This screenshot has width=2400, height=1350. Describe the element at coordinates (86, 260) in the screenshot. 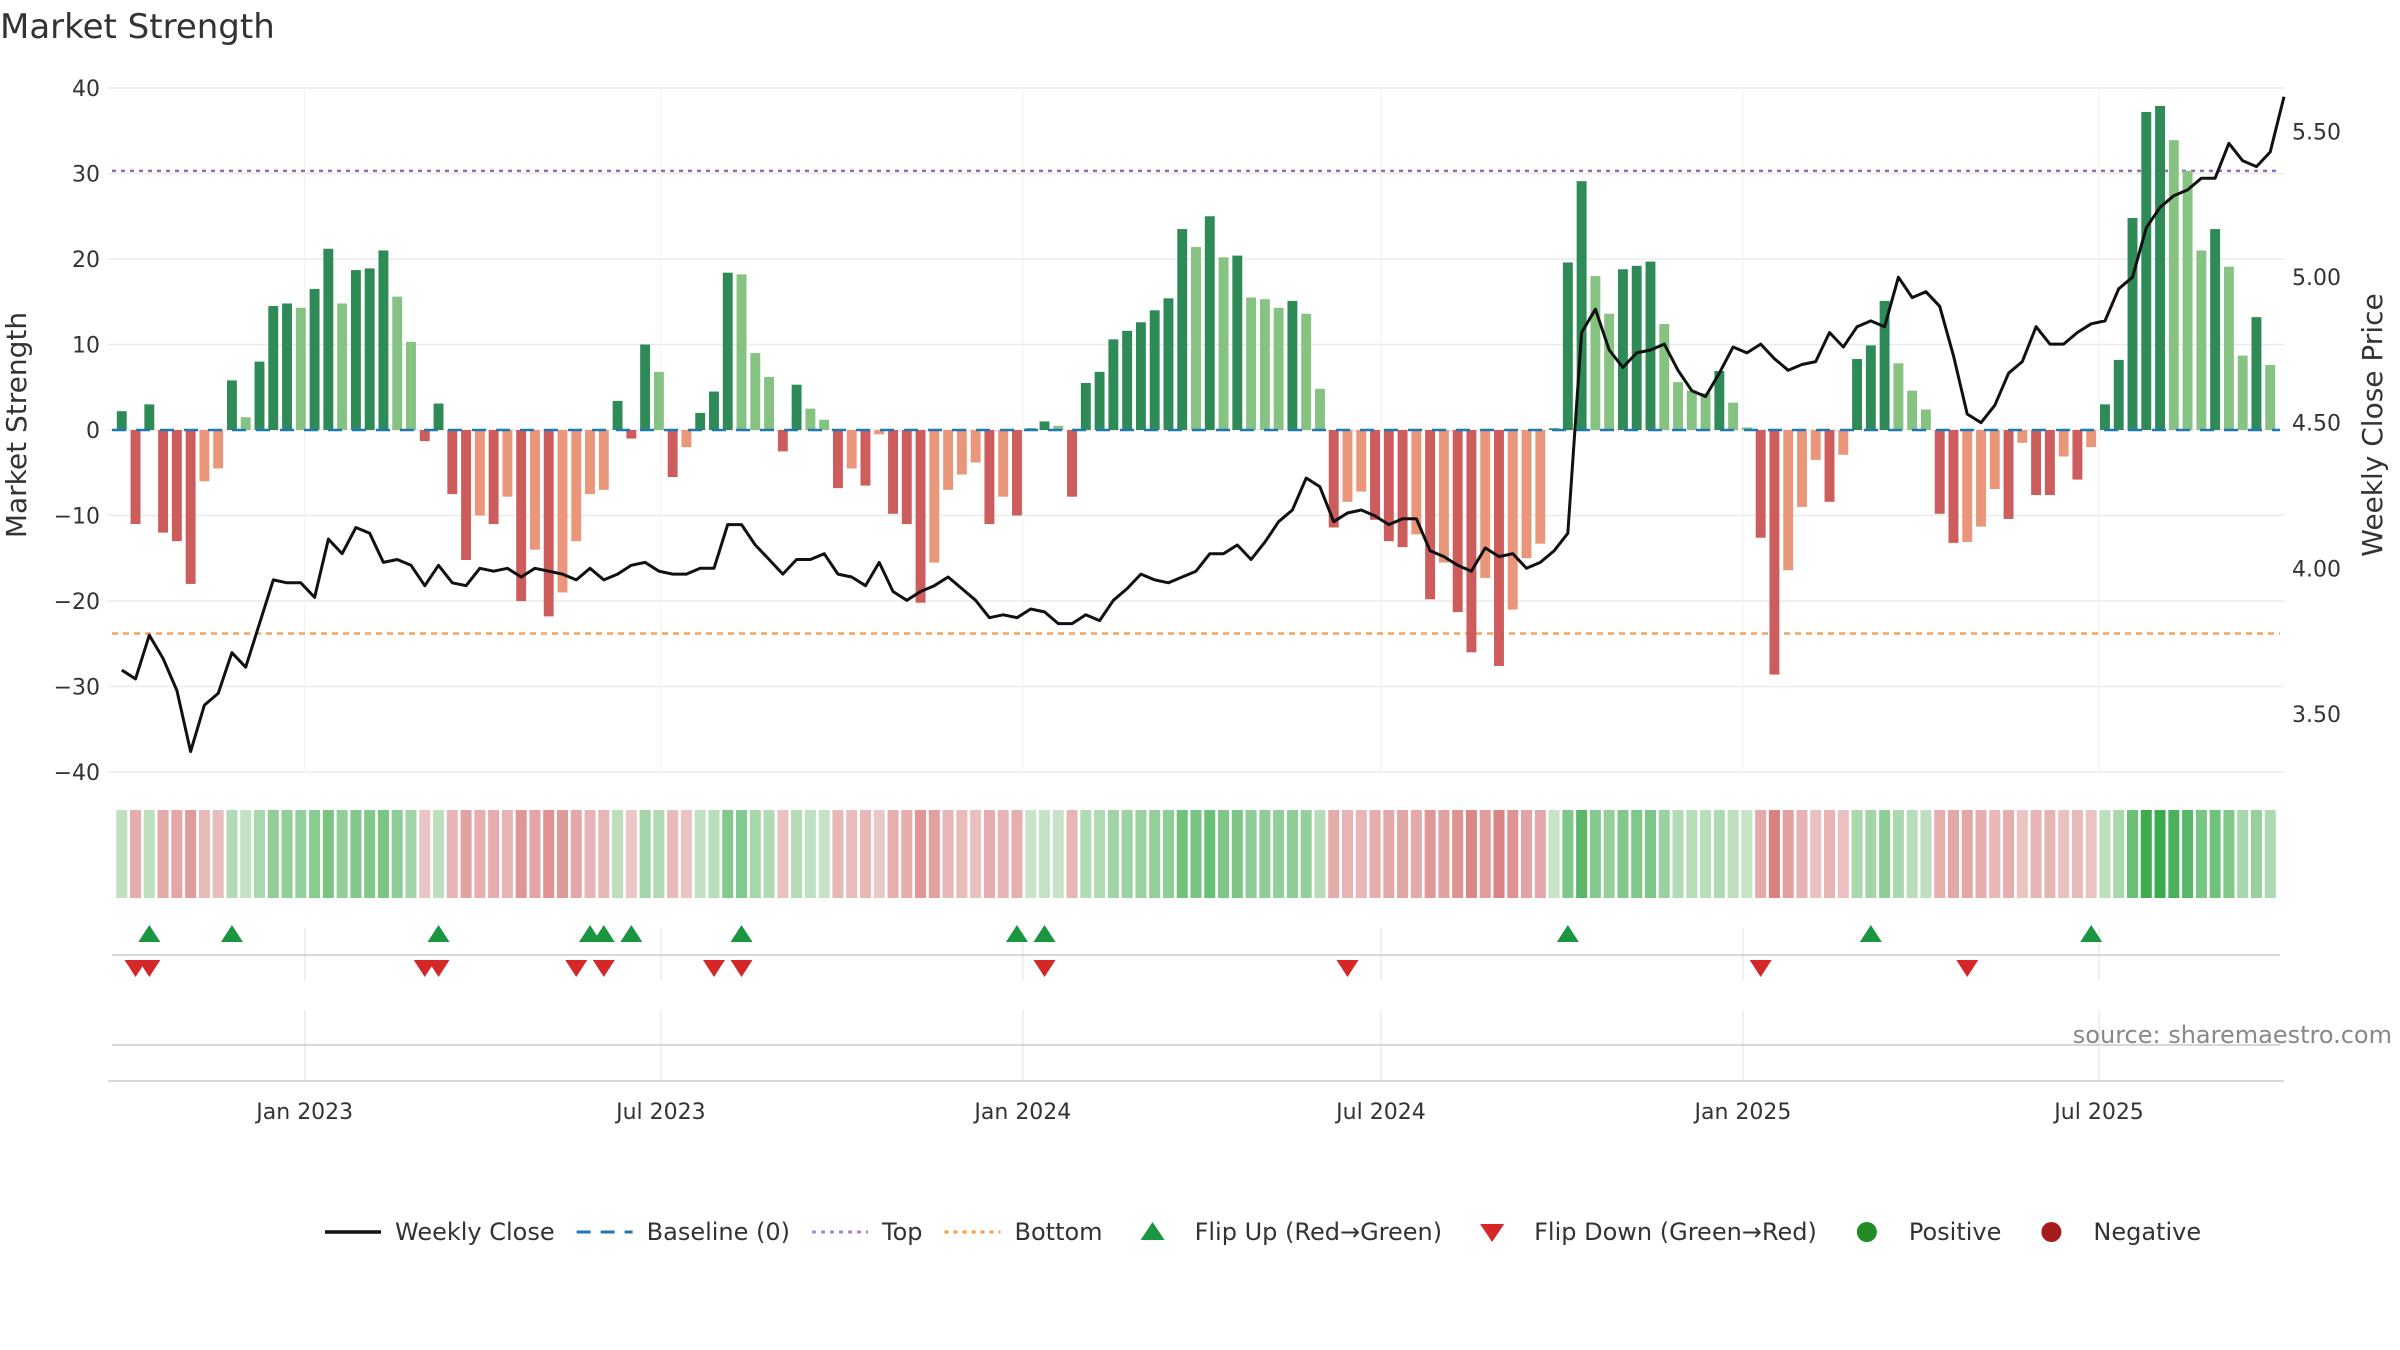

I see `y-tick-label: 20` at that location.